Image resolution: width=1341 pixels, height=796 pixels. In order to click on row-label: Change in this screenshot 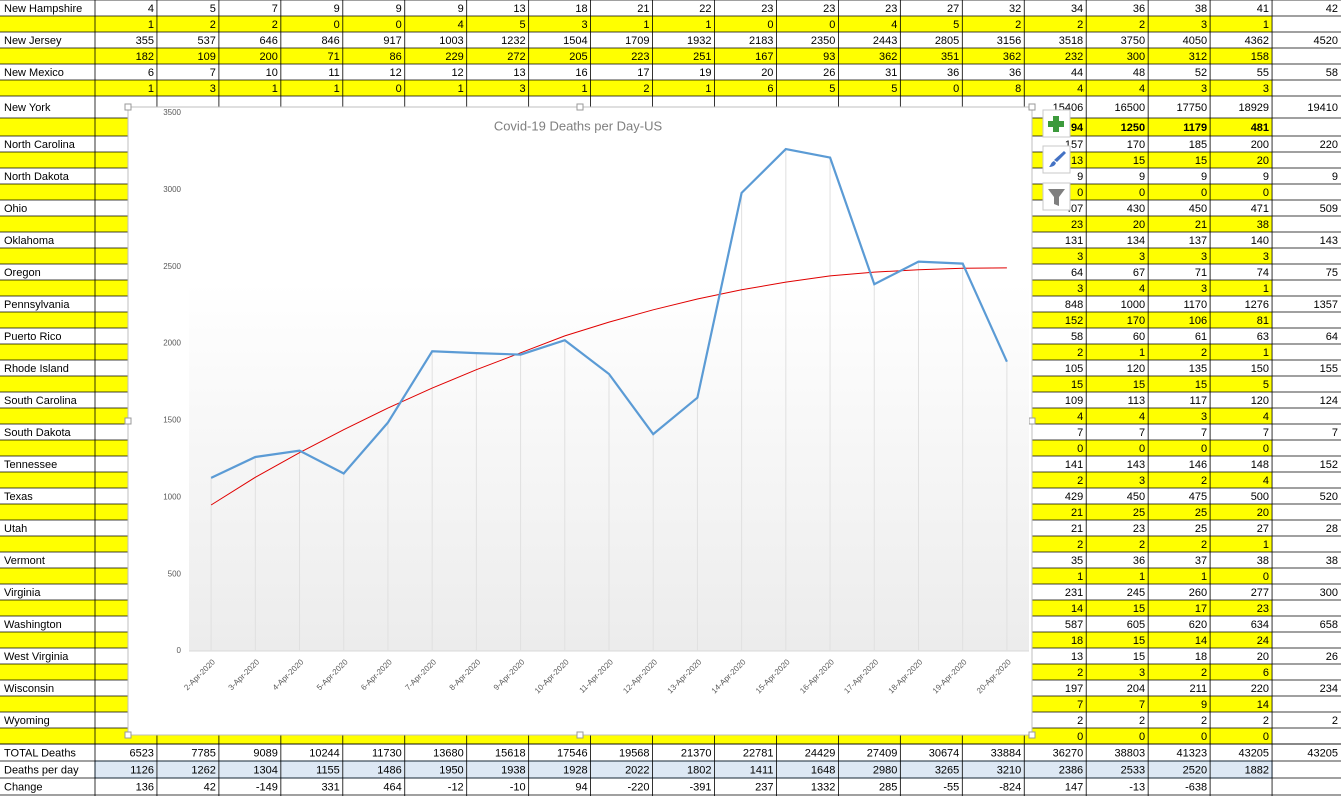, I will do `click(23, 787)`.